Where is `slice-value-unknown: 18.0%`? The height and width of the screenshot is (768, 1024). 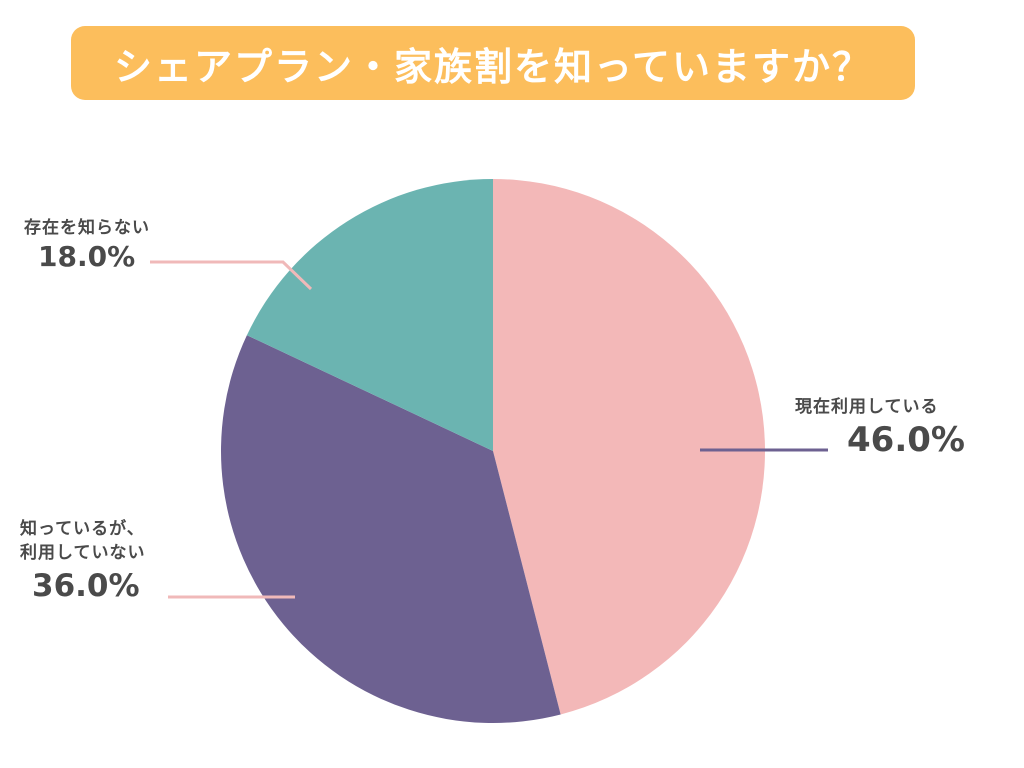 slice-value-unknown: 18.0% is located at coordinates (87, 256).